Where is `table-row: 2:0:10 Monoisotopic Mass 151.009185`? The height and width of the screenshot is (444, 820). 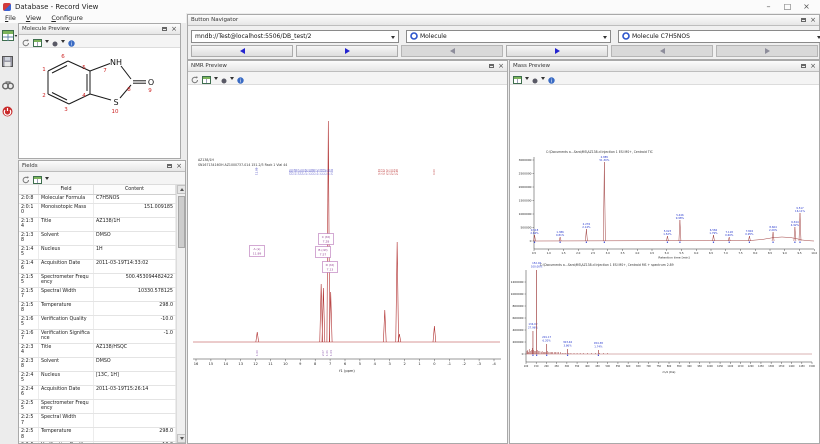 table-row: 2:0:10 Monoisotopic Mass 151.009185 is located at coordinates (97, 210).